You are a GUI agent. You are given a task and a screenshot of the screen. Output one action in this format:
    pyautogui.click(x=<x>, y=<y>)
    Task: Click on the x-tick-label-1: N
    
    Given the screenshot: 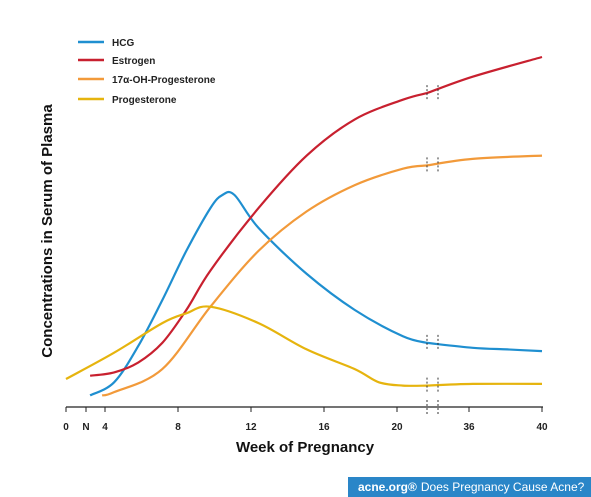 What is the action you would take?
    pyautogui.click(x=85, y=427)
    